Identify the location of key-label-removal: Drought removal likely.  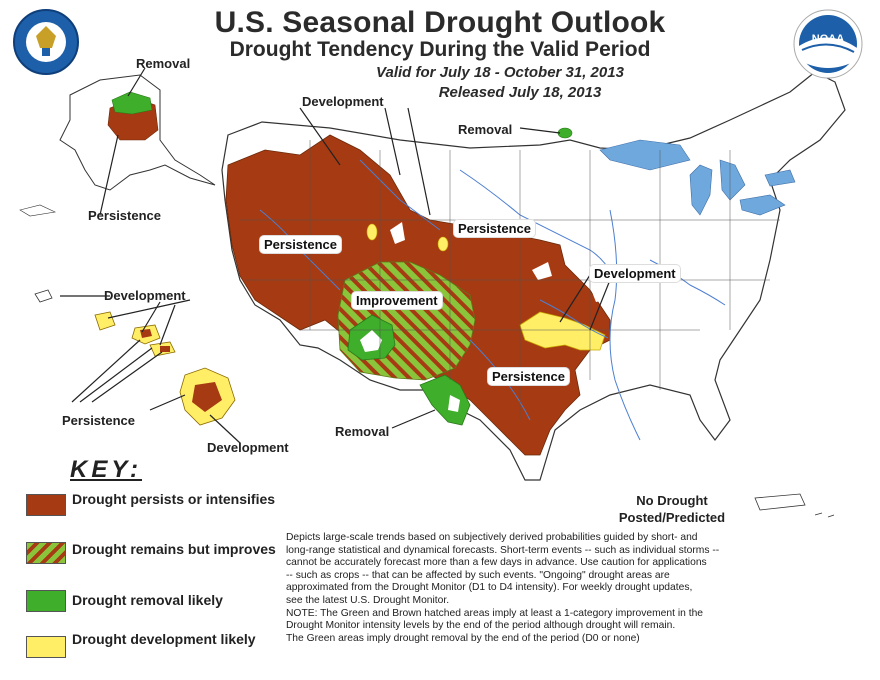
(147, 600).